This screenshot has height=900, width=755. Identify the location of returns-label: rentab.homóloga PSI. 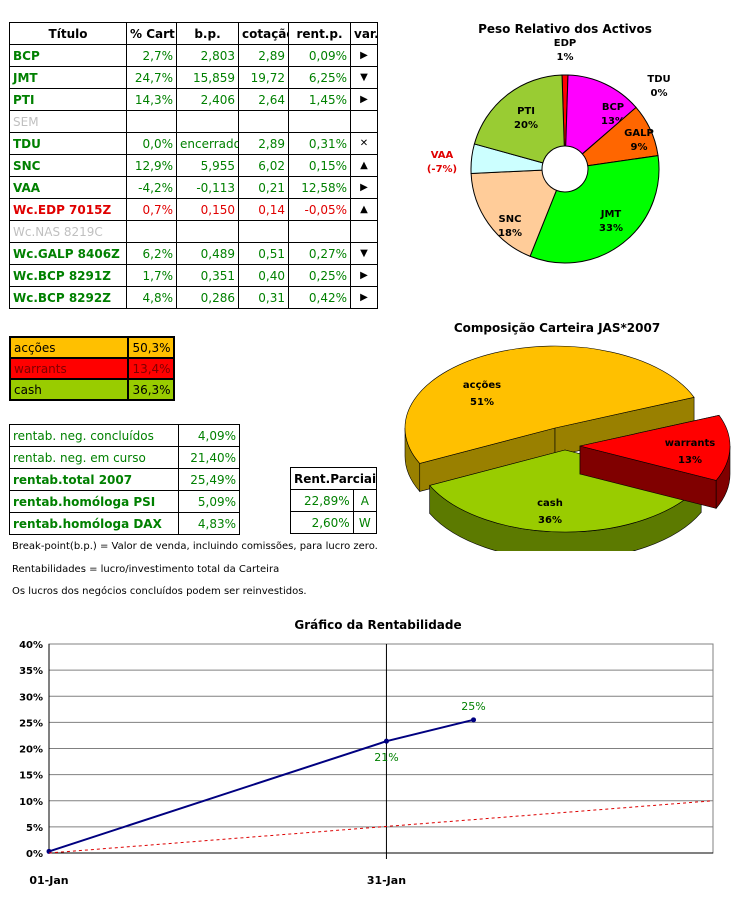
(94, 501).